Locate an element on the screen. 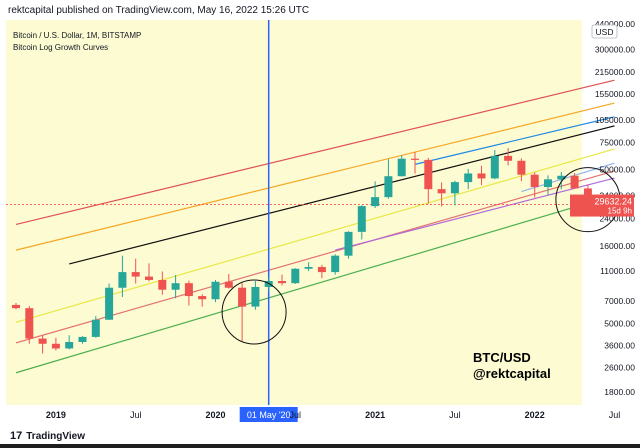 The width and height of the screenshot is (640, 448). y-tick-label: 16000.00 is located at coordinates (618, 246).